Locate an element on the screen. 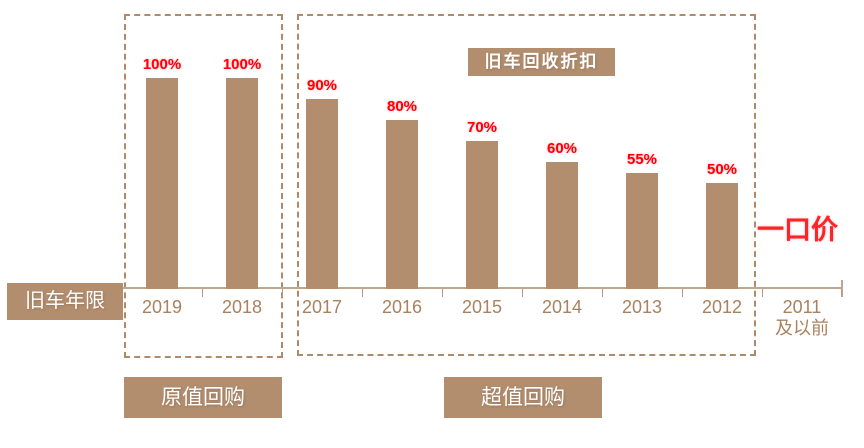  value-label-2014: 60% is located at coordinates (562, 148).